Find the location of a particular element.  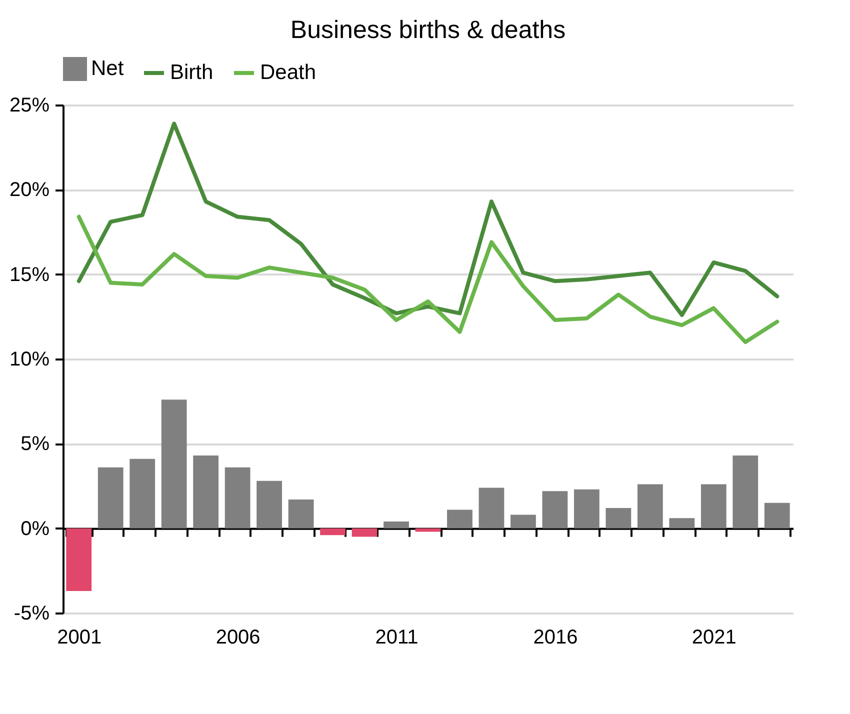

y-tick-label: 0% is located at coordinates (35, 529).